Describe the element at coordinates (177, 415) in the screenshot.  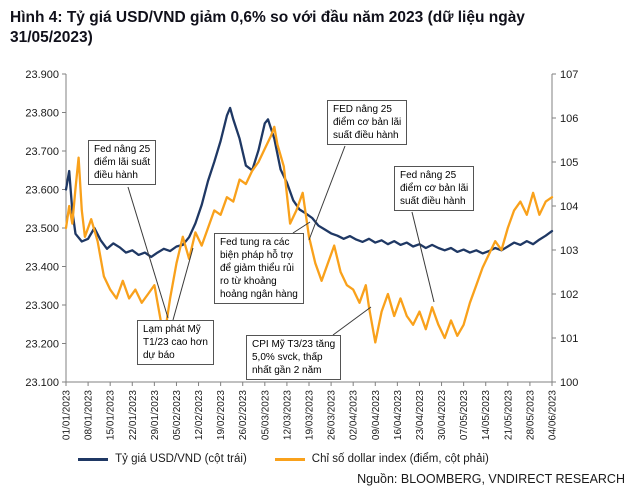
I see `x-axis-label: 05/02/2023` at that location.